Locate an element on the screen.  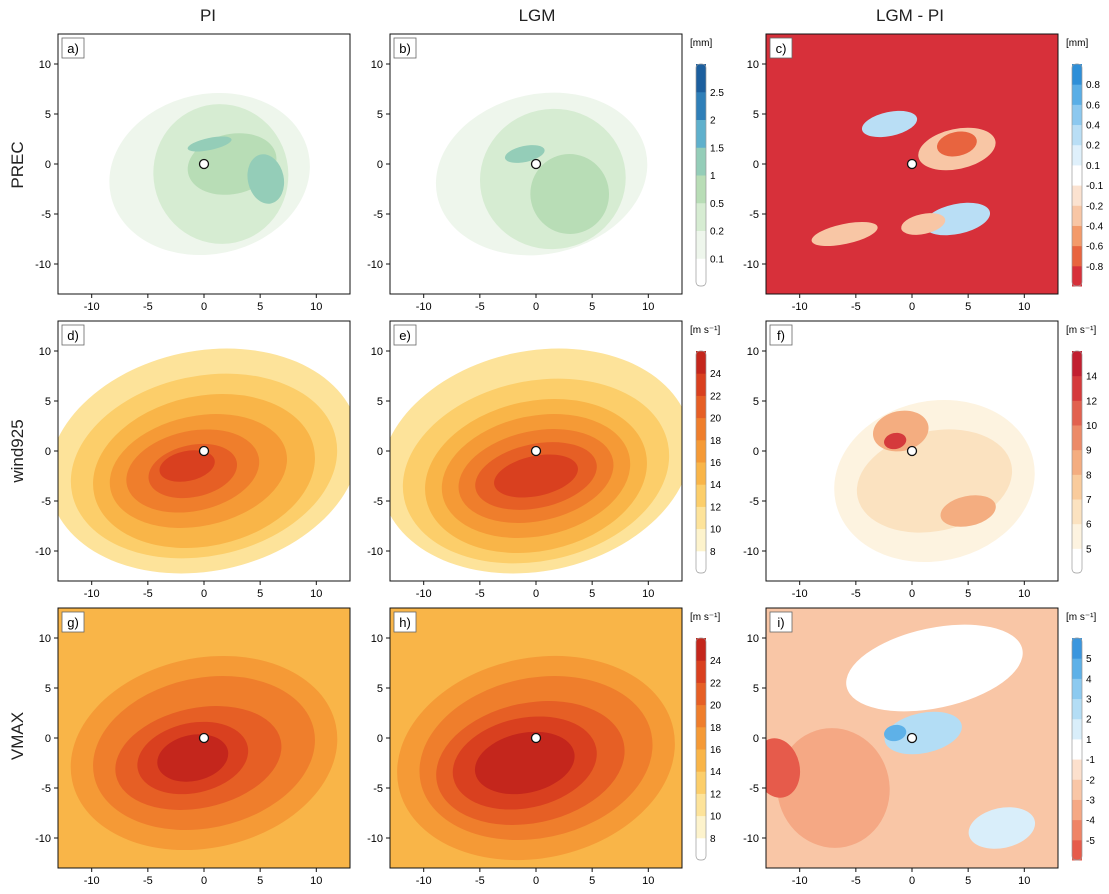
colorbar-tick-label: -4 is located at coordinates (1090, 821).